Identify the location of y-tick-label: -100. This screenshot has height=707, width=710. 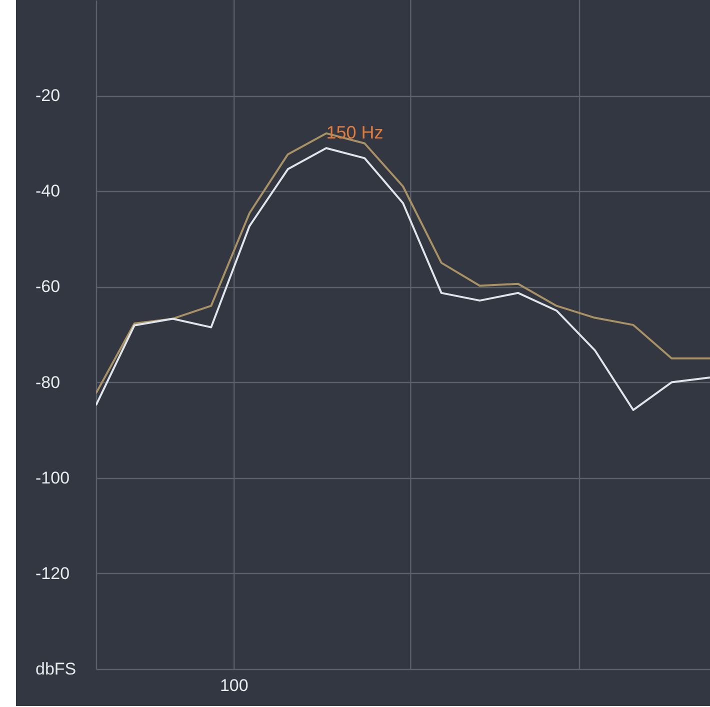
(53, 478).